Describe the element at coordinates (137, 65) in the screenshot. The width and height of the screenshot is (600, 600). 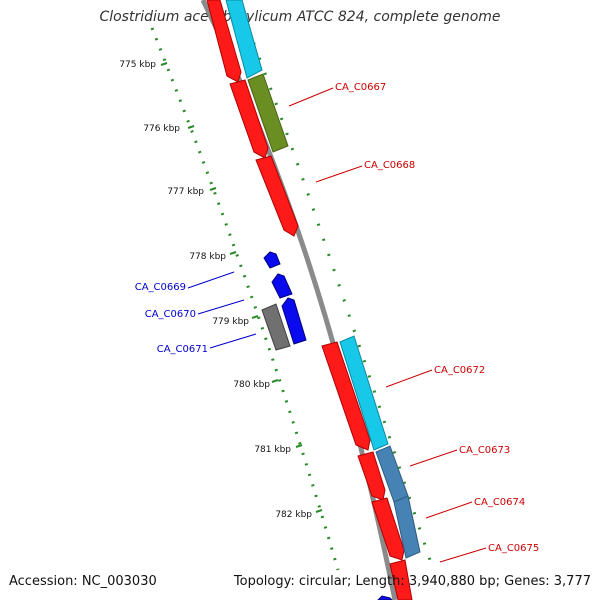
I see `tick-label: 775 kbp` at that location.